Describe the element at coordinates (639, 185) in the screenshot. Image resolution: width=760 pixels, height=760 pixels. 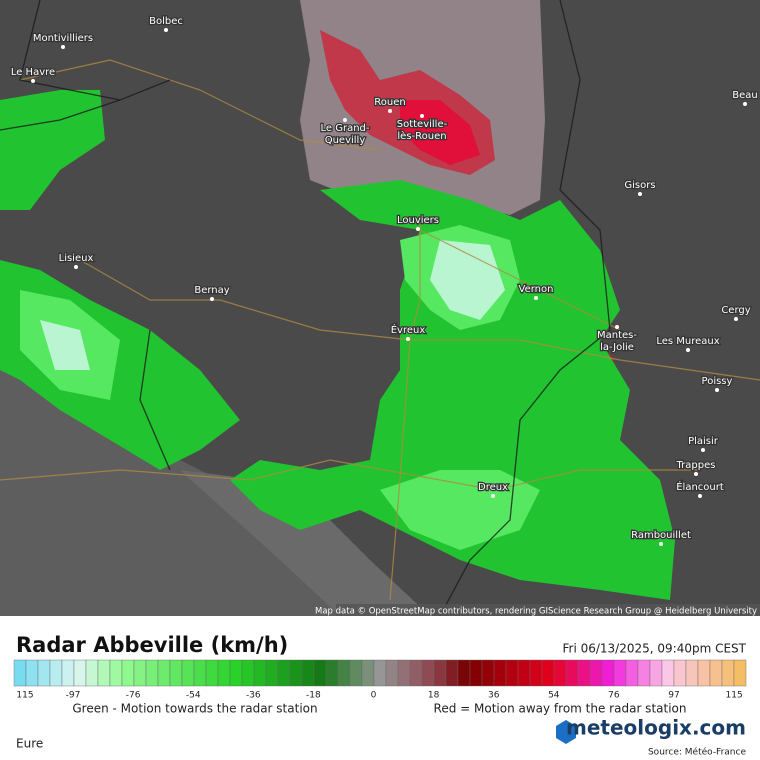
I see `city-label: Gisors` at that location.